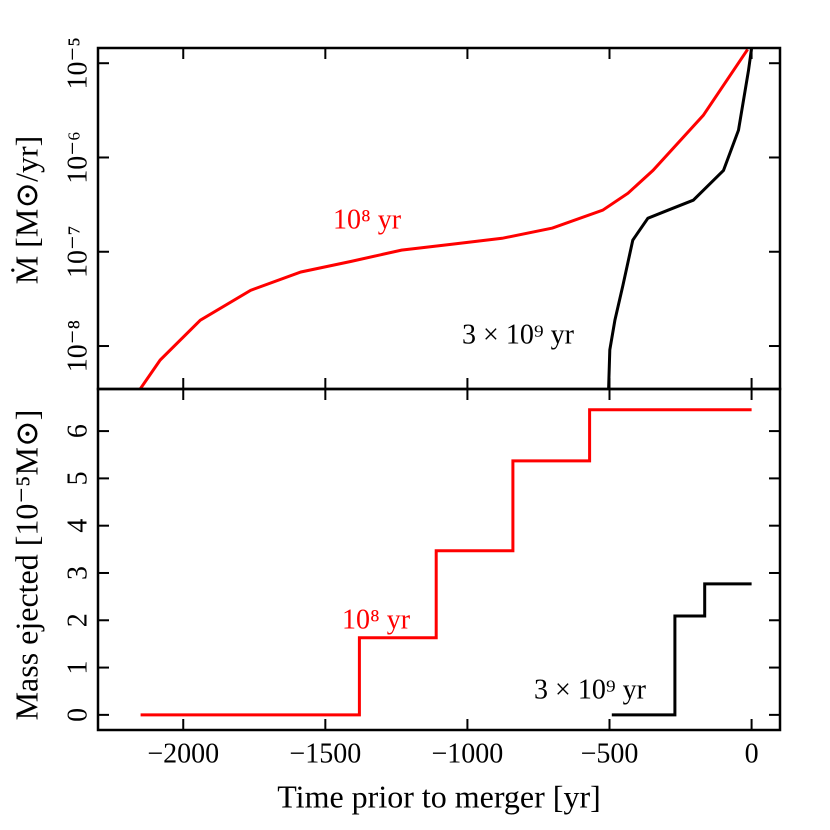 The height and width of the screenshot is (830, 830). Describe the element at coordinates (77, 715) in the screenshot. I see `y-tick-label: 0` at that location.